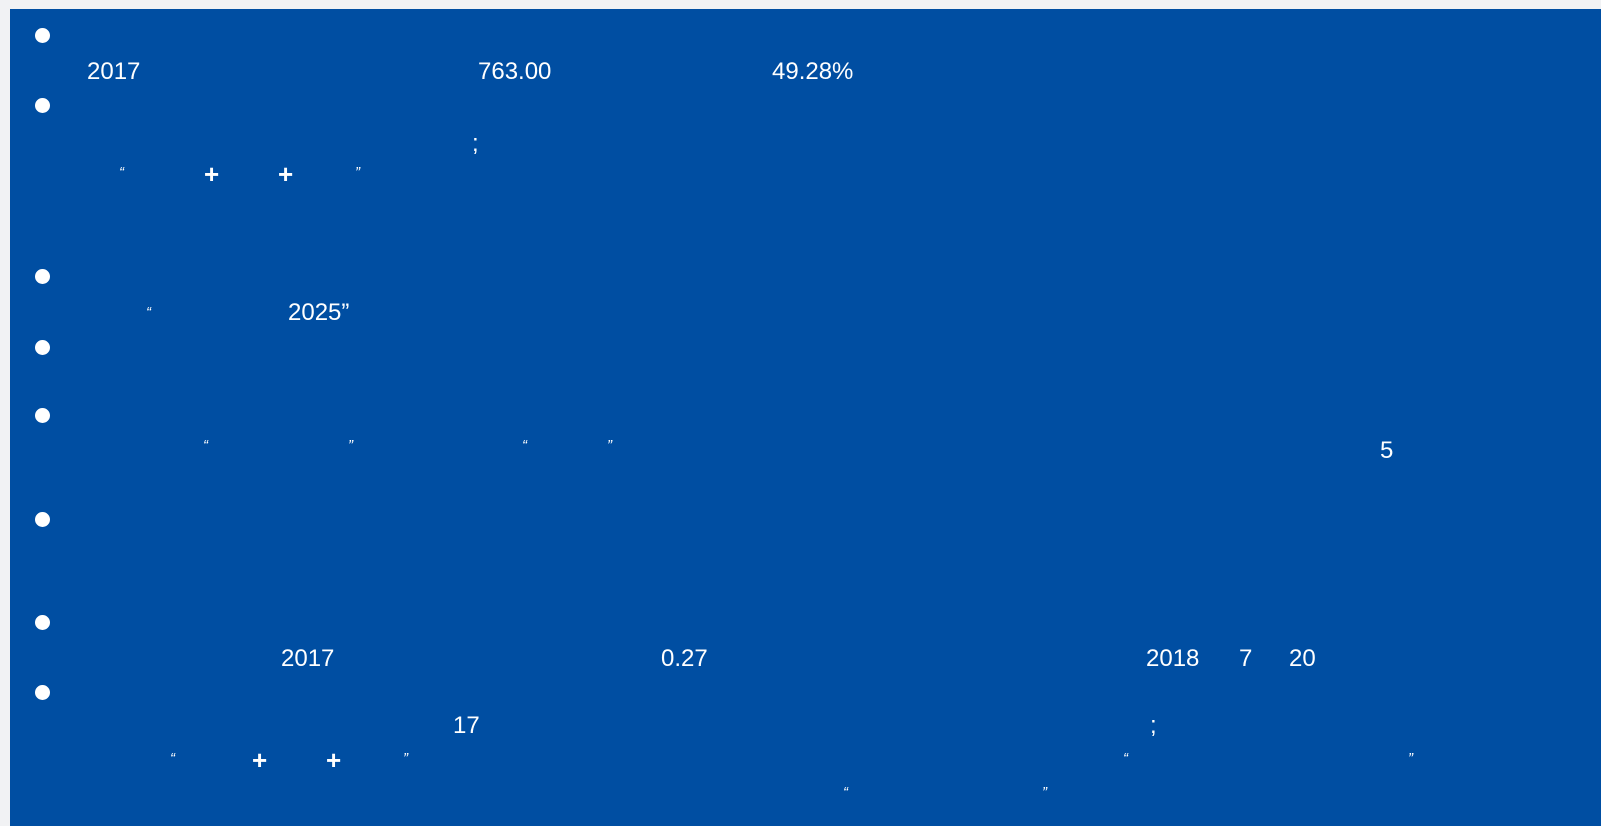 The image size is (1601, 826). Describe the element at coordinates (609, 445) in the screenshot. I see `item6-quote2-close: ”` at that location.